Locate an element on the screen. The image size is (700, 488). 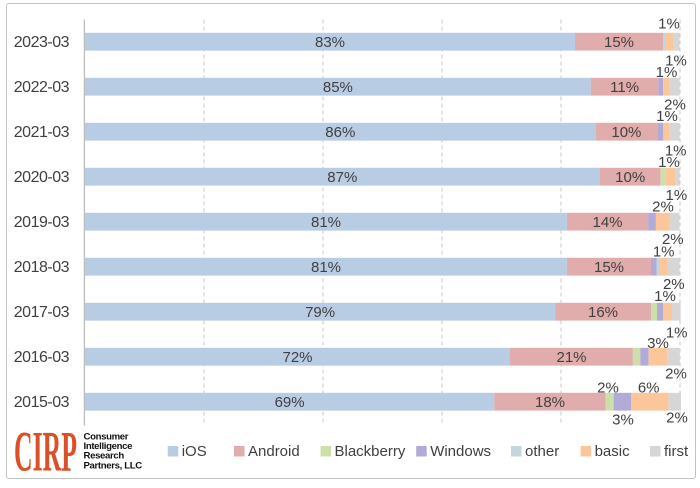
svg-text: 6% is located at coordinates (649, 388).